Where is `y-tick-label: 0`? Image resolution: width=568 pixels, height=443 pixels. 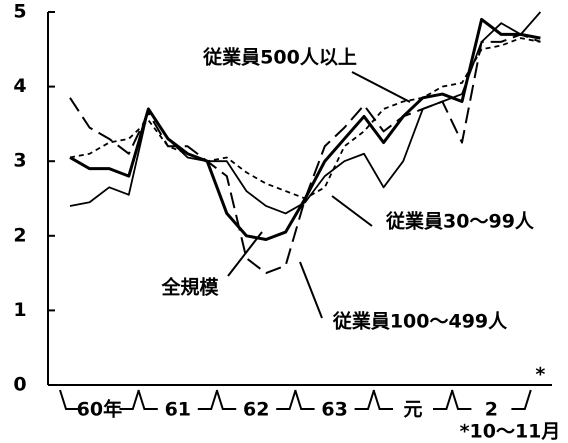 y-tick-label: 0 is located at coordinates (19, 385).